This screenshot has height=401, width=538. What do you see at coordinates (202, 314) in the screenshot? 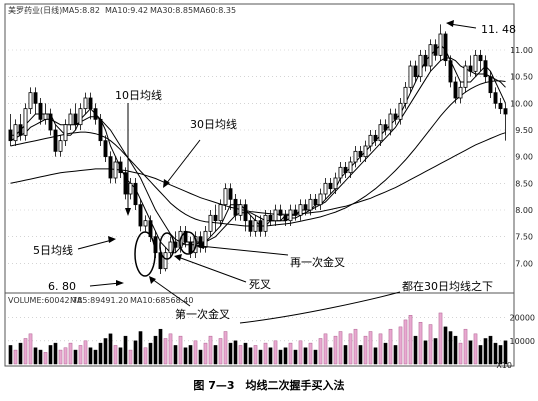
I see `annotation-first-cross: 第一次金叉` at bounding box center [202, 314].